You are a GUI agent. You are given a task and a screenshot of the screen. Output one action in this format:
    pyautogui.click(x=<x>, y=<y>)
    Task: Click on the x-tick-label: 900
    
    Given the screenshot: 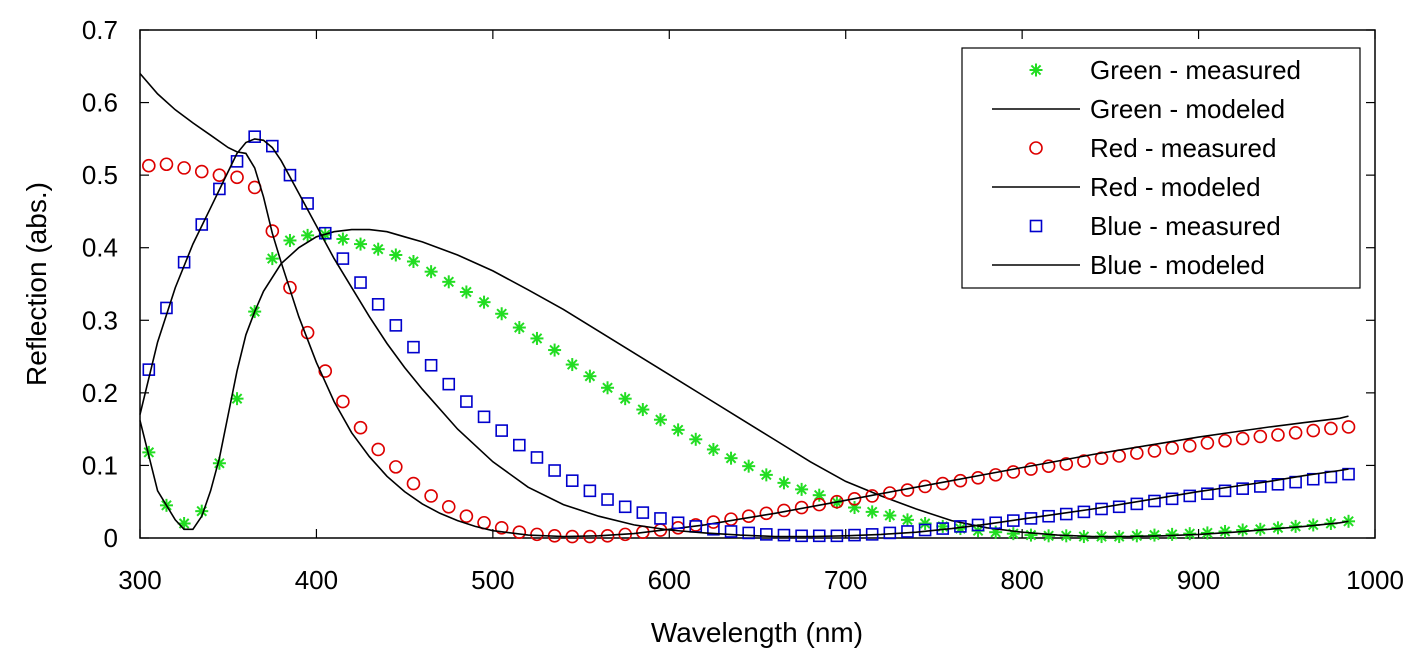 What is the action you would take?
    pyautogui.click(x=1198, y=580)
    